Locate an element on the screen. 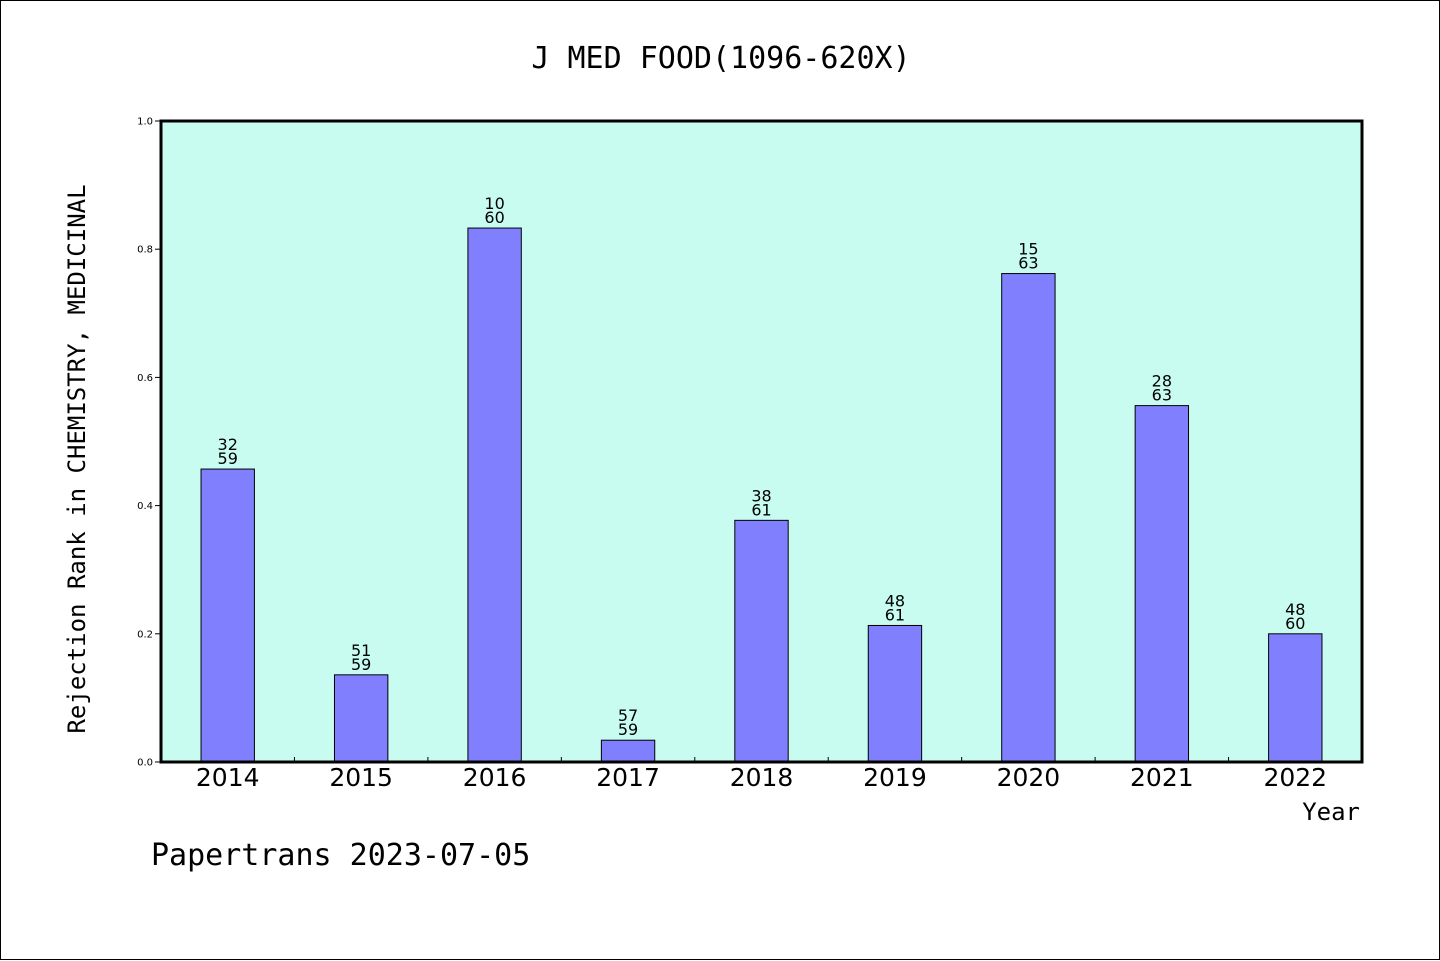 The image size is (1440, 961). bar-label-rank-2017: 57 is located at coordinates (628, 715).